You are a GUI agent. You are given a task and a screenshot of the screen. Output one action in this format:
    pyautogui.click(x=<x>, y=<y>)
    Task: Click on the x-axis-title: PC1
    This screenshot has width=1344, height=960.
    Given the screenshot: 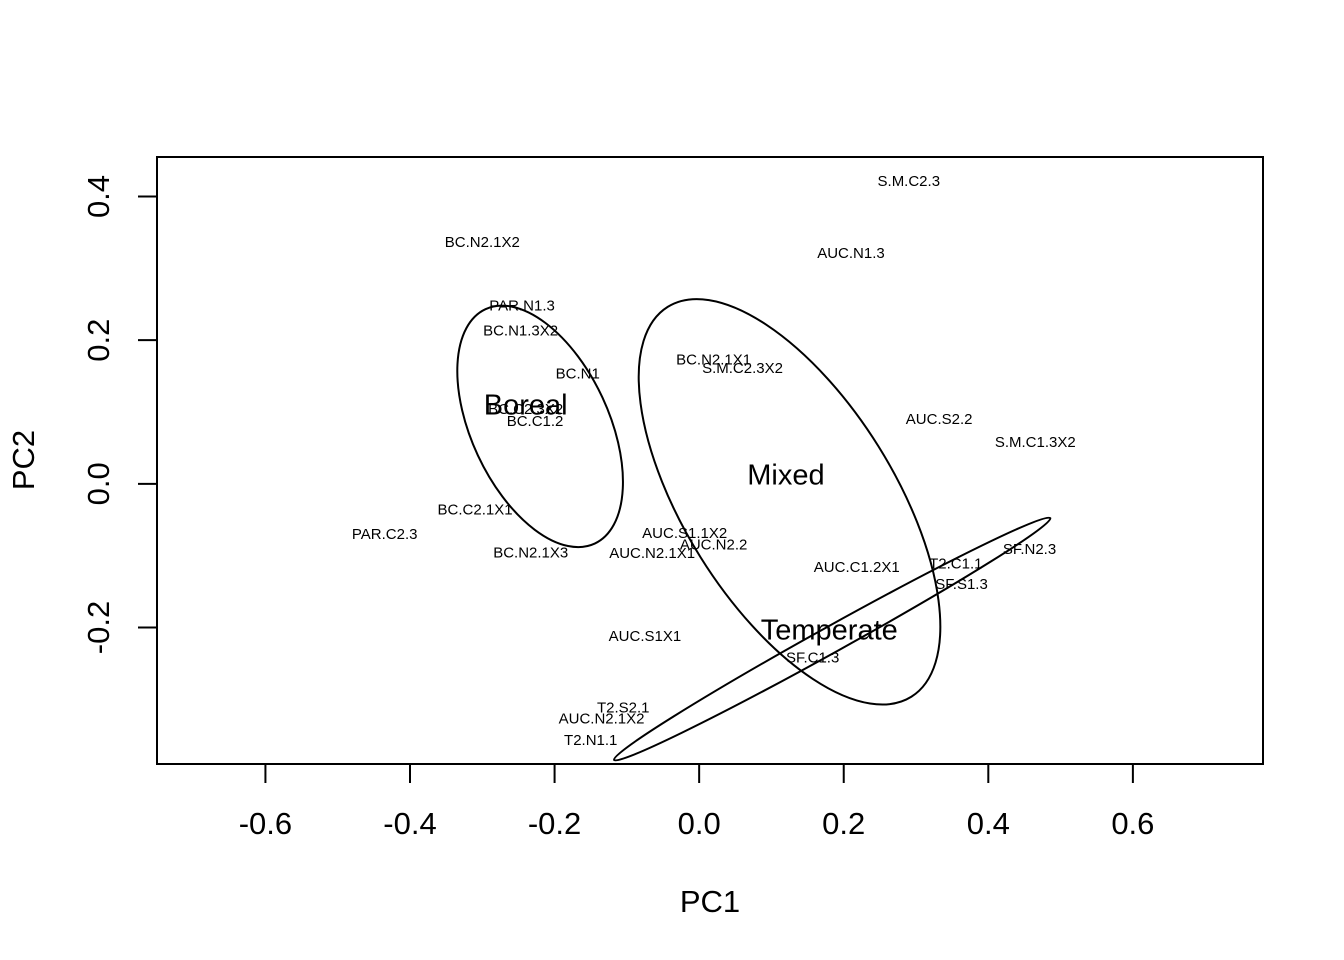 What is the action you would take?
    pyautogui.click(x=710, y=901)
    